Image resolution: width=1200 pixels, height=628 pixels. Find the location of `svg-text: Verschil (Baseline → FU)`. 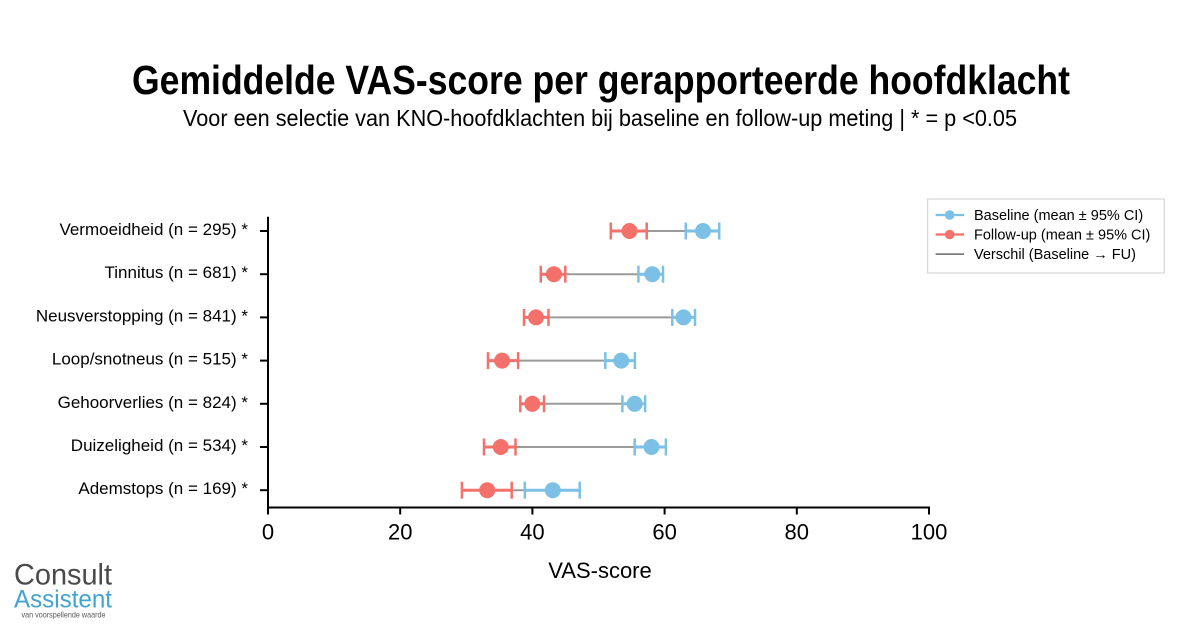

svg-text: Verschil (Baseline → FU) is located at coordinates (1055, 255).